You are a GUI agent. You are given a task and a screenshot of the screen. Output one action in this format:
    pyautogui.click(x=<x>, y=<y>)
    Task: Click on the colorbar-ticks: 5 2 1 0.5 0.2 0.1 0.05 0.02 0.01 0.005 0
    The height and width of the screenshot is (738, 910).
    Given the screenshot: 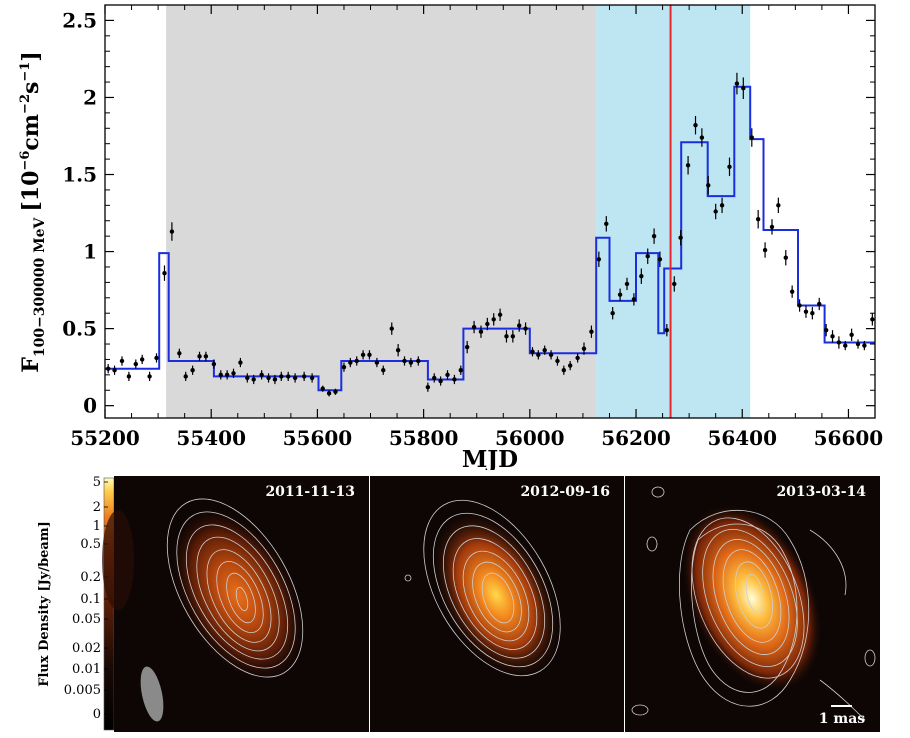 What is the action you would take?
    pyautogui.click(x=86, y=598)
    